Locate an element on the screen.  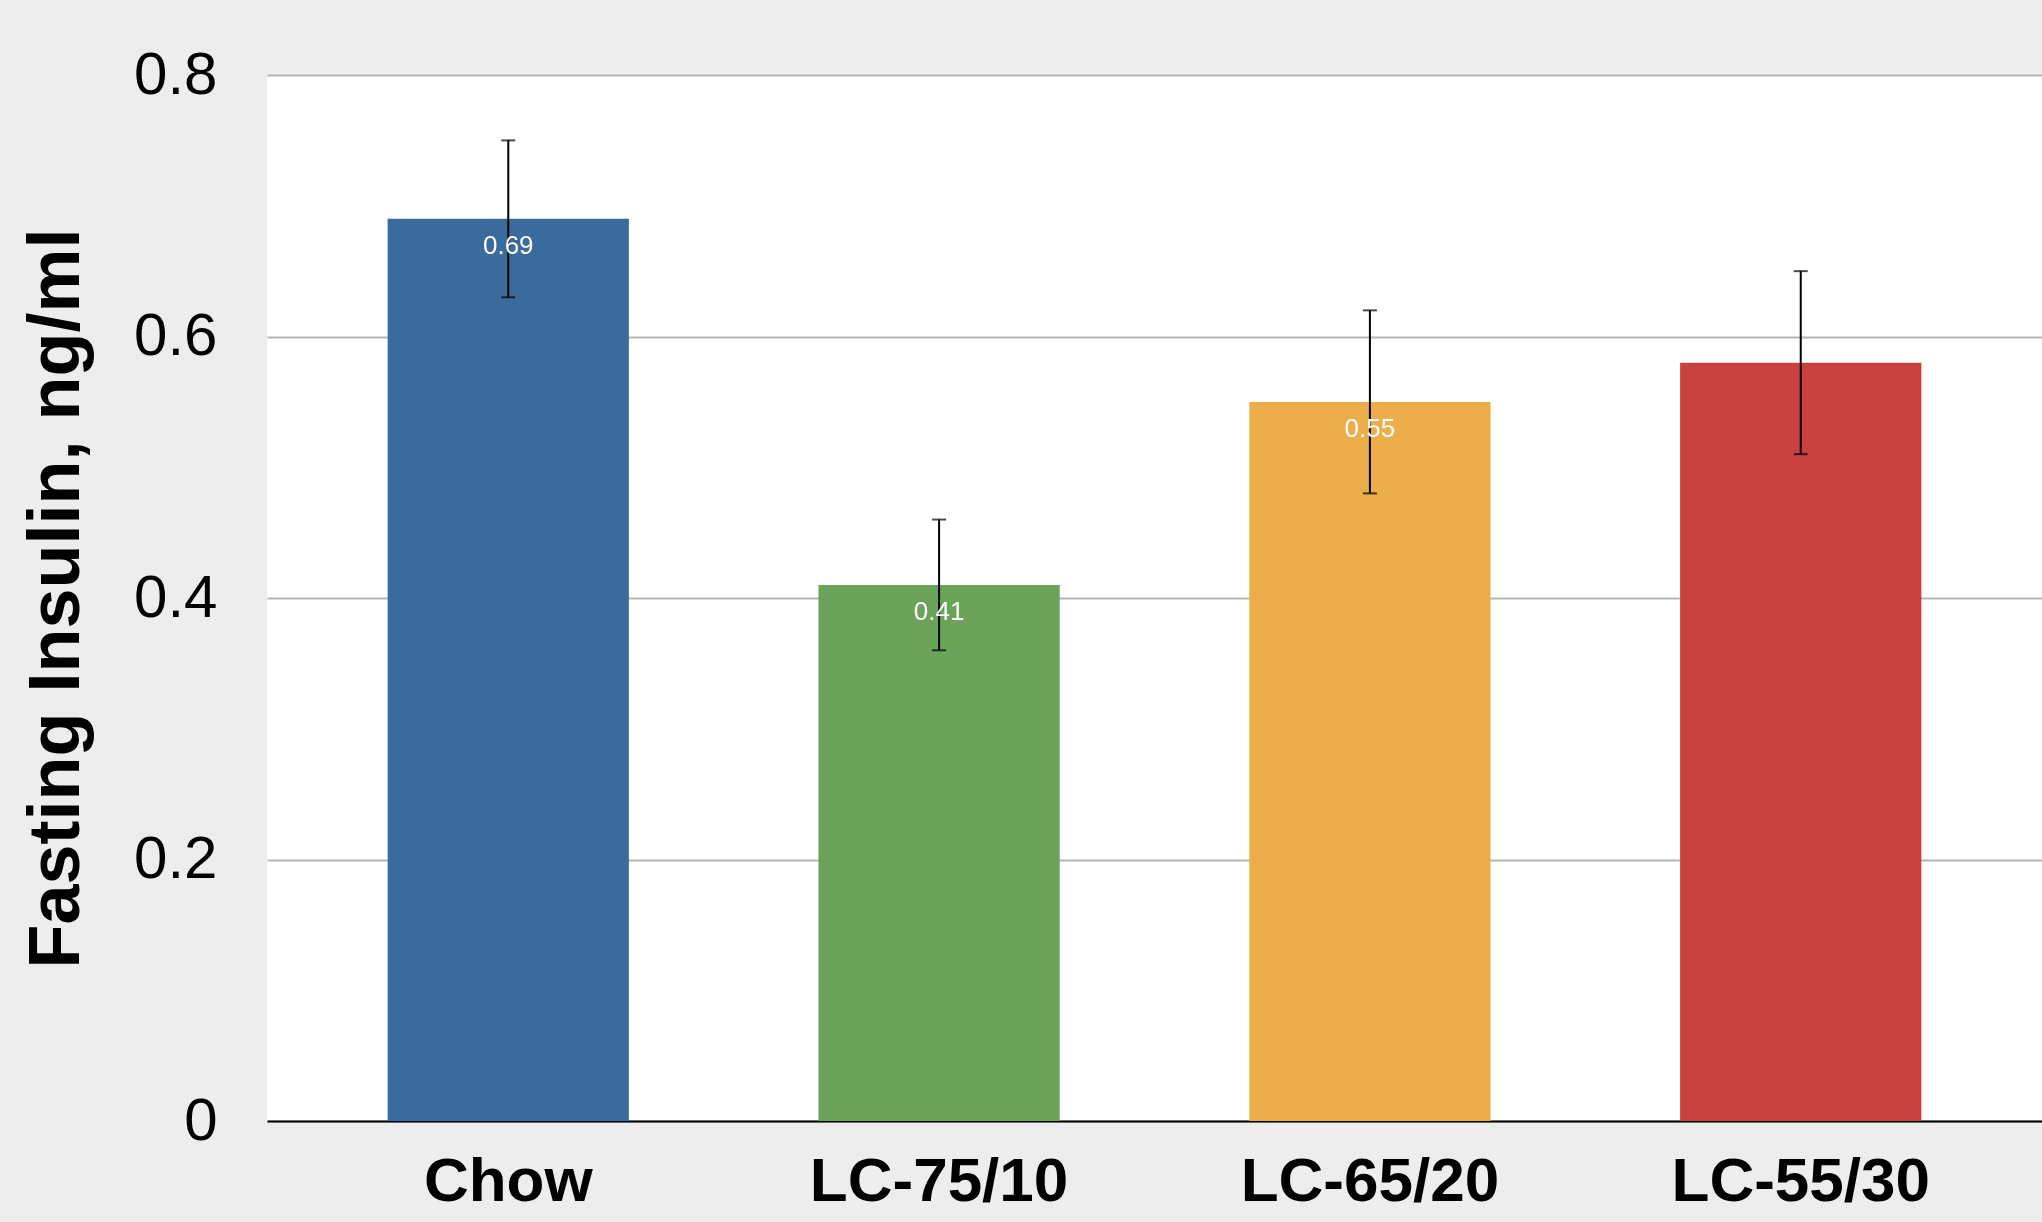
x-tick-label: LC-55/30 is located at coordinates (1800, 1179).